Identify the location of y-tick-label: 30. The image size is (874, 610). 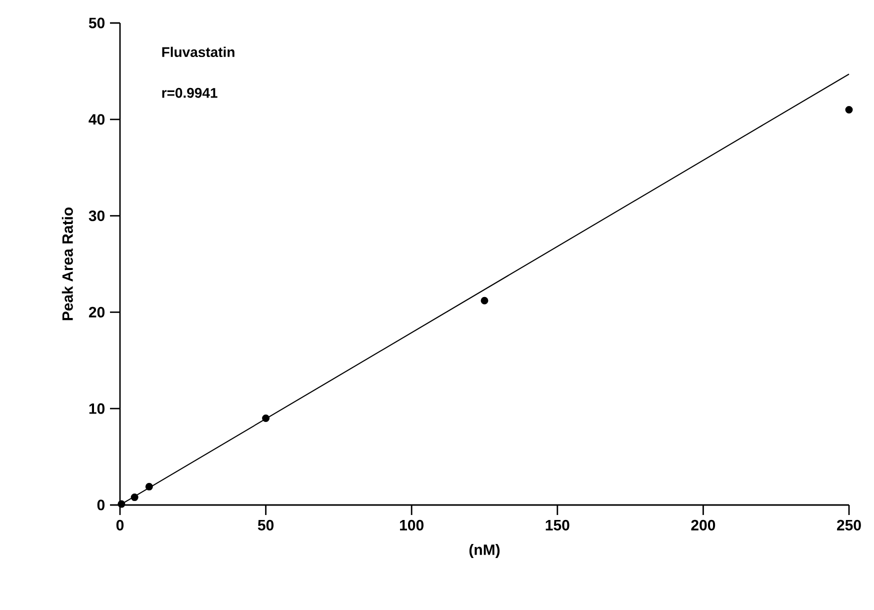
(96, 216).